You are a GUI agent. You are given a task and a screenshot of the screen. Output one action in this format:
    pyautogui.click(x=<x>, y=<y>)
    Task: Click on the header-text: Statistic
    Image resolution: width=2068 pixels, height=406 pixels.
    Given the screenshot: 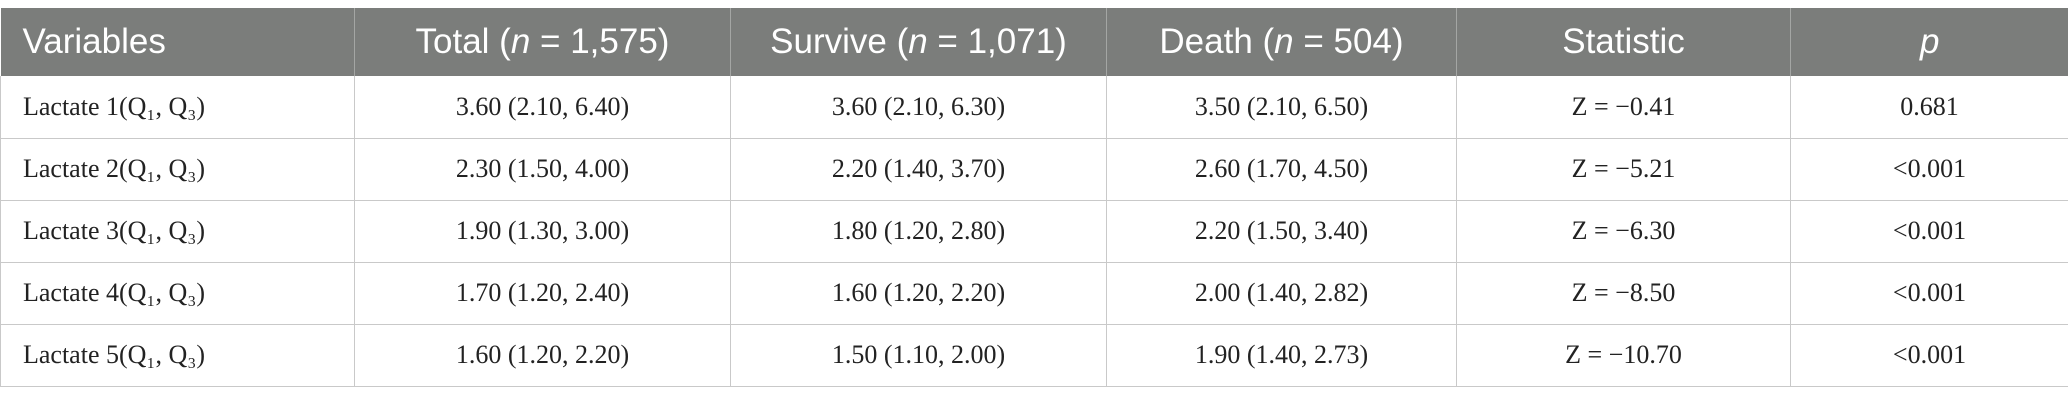 What is the action you would take?
    pyautogui.click(x=1623, y=41)
    